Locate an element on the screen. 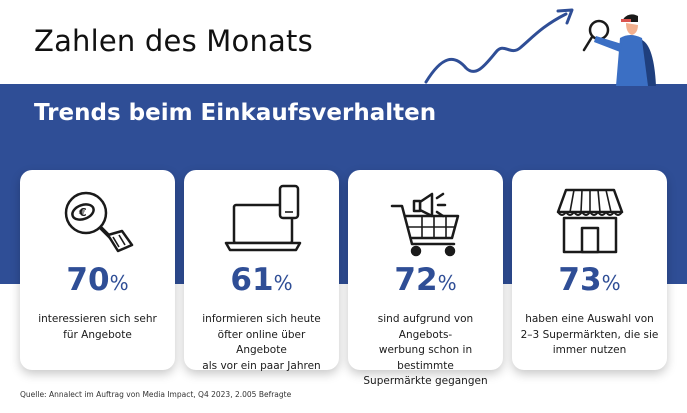  trend-illustration is located at coordinates (540, 47).